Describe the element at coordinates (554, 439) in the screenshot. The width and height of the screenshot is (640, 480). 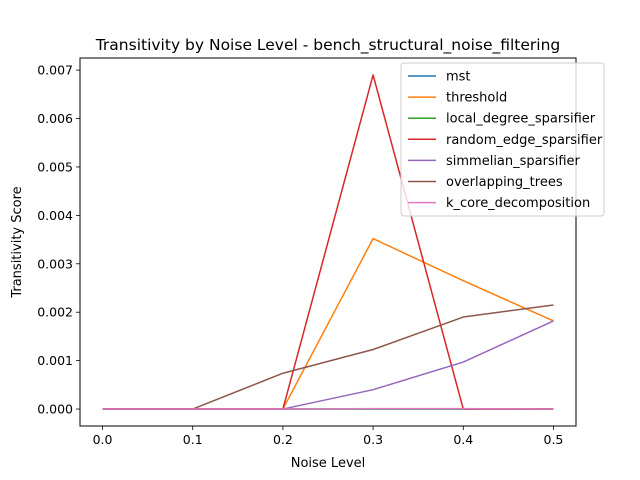
I see `x-tick-label: 0.5` at that location.